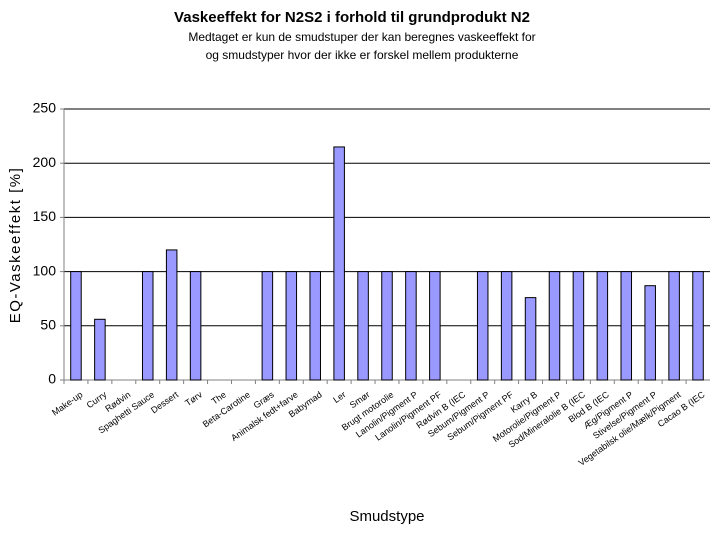 The height and width of the screenshot is (536, 713). Describe the element at coordinates (48, 325) in the screenshot. I see `y-tick-label: 50` at that location.